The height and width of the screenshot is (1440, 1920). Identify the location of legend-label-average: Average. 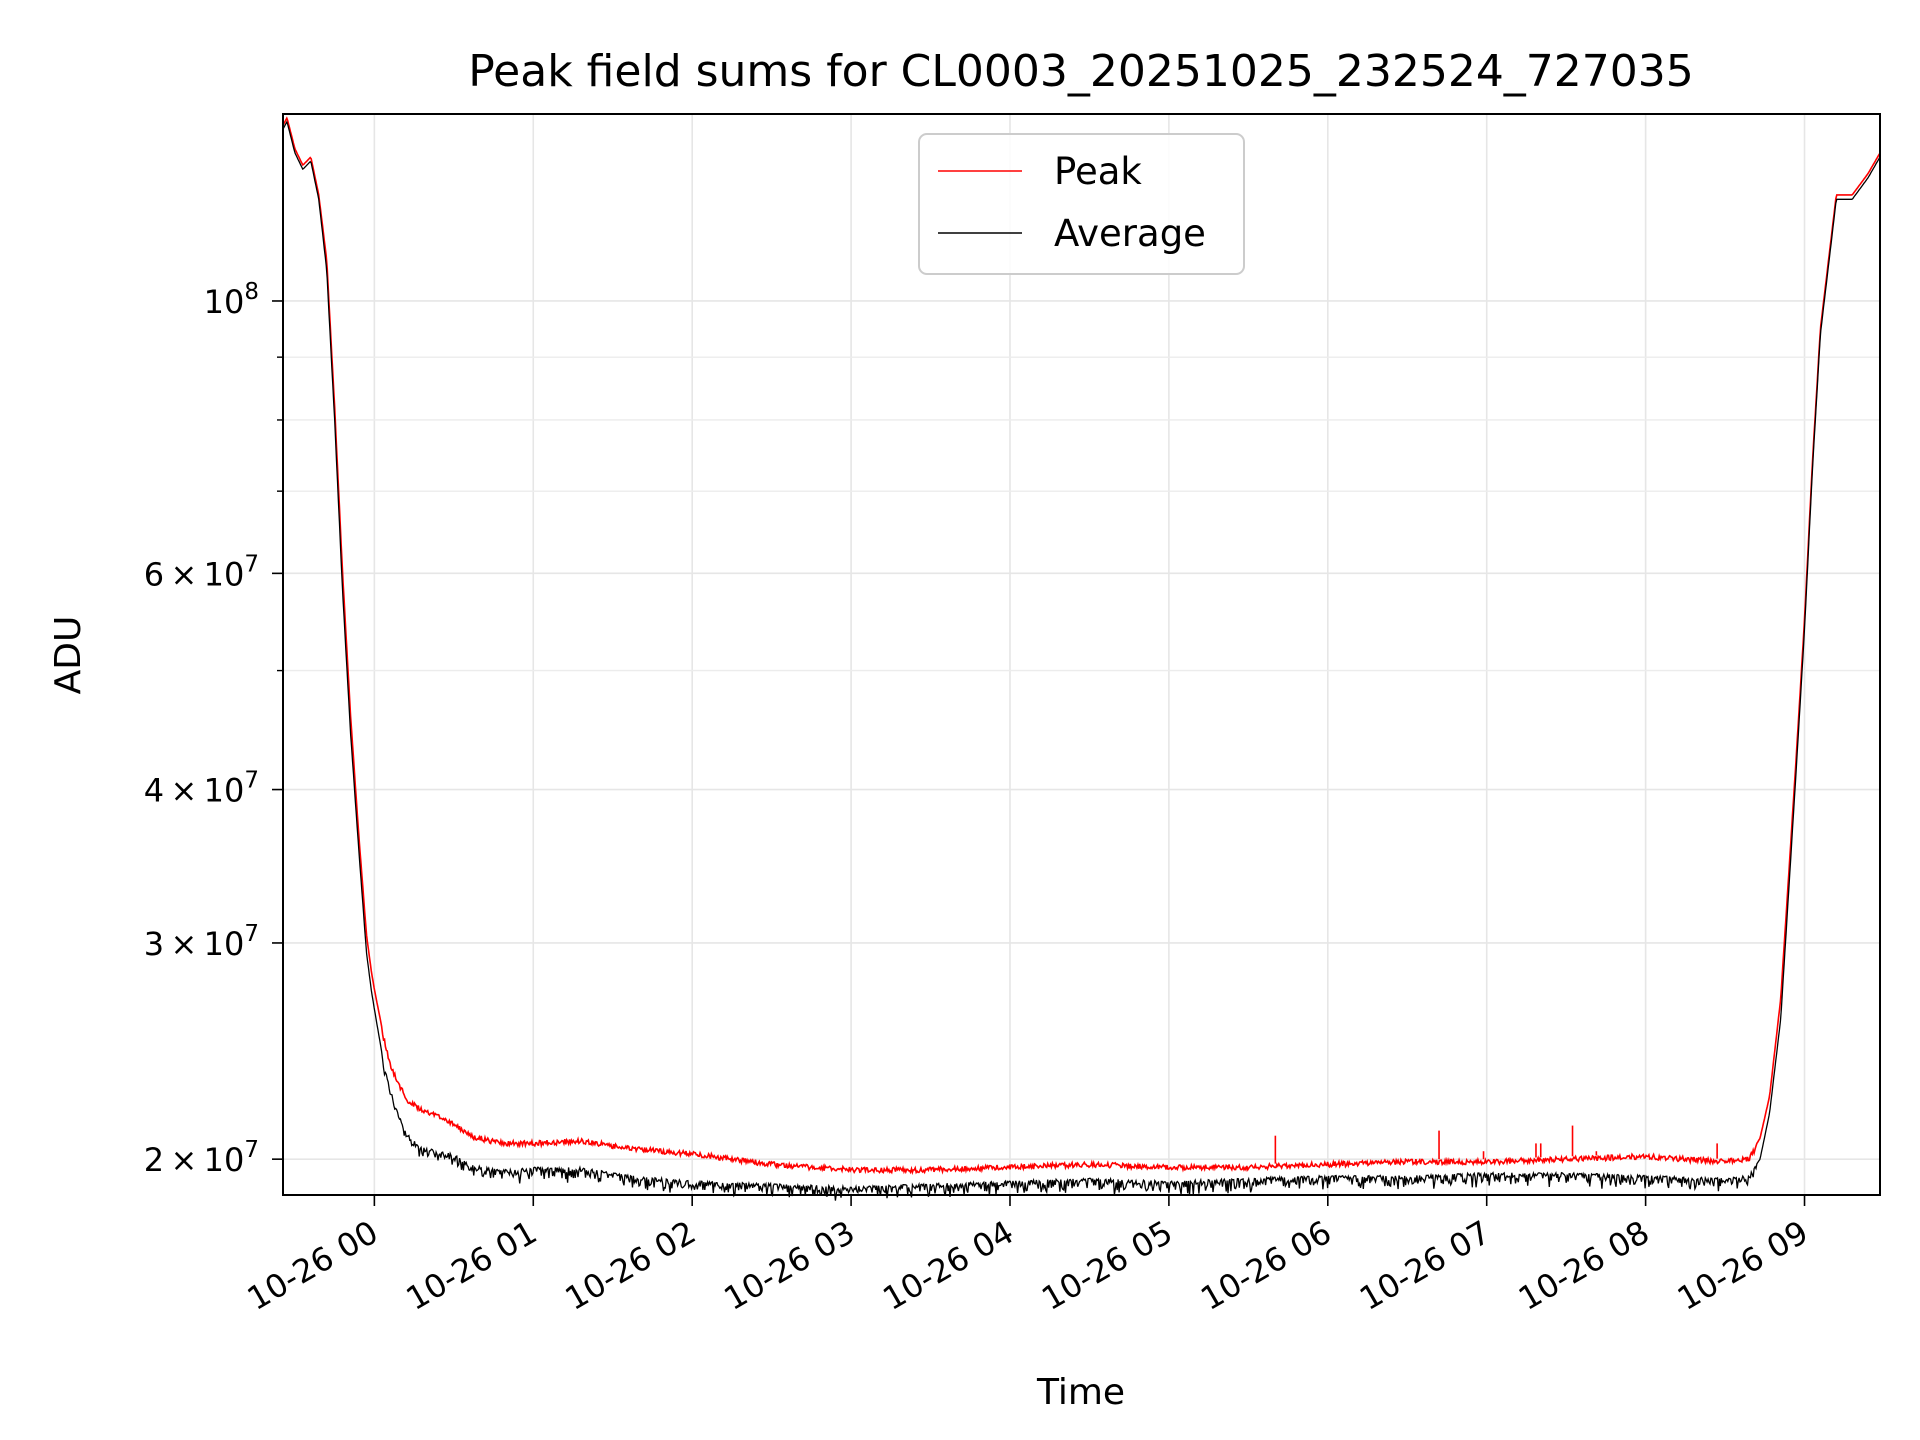
(1130, 233).